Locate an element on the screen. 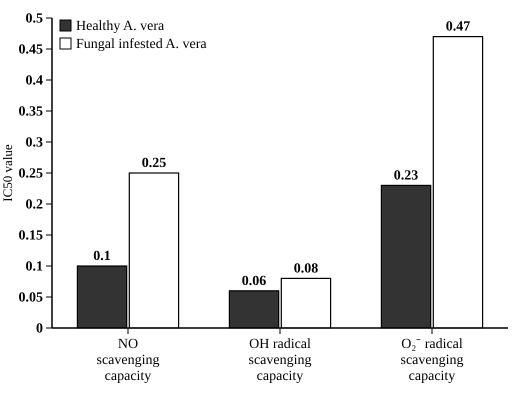  x-tick-label: OH radical scavenging capacity is located at coordinates (280, 360).